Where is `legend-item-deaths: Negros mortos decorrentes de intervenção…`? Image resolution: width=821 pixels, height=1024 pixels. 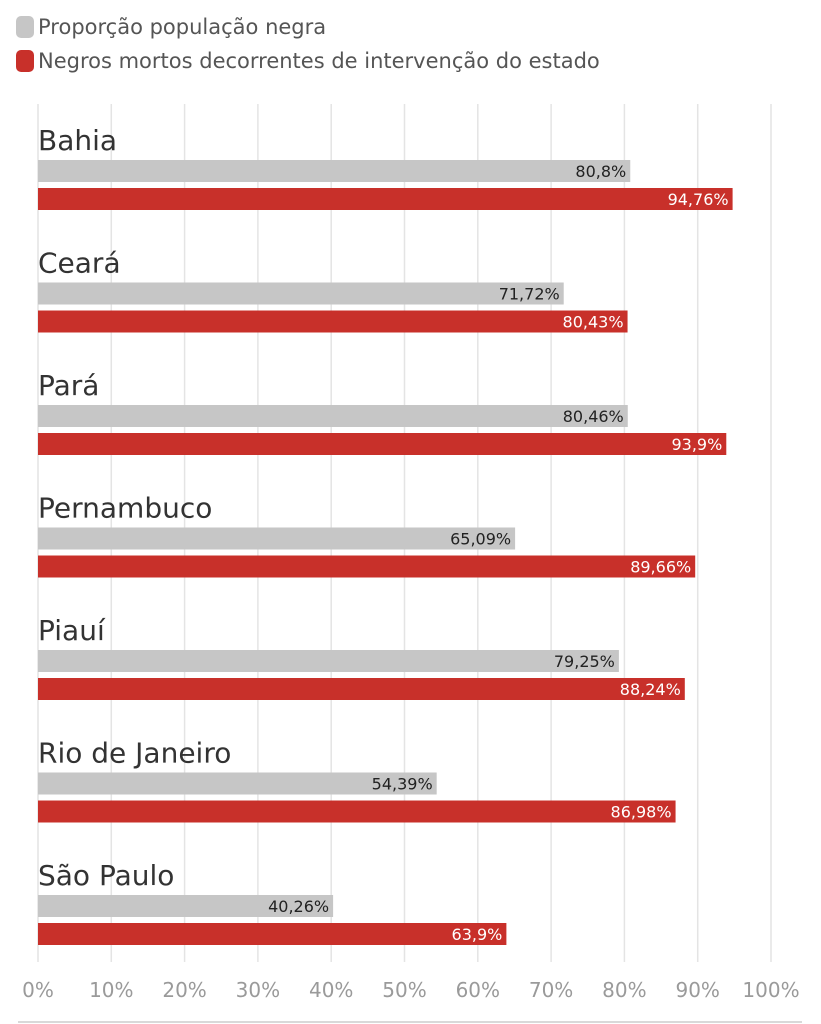
legend-item-deaths: Negros mortos decorrentes de intervenção… is located at coordinates (308, 61).